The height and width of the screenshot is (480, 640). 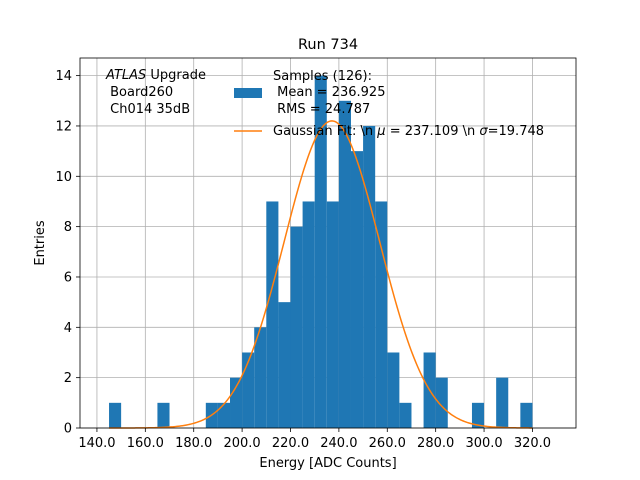 What do you see at coordinates (176, 75) in the screenshot?
I see `annotation-upgrade: Upgrade` at bounding box center [176, 75].